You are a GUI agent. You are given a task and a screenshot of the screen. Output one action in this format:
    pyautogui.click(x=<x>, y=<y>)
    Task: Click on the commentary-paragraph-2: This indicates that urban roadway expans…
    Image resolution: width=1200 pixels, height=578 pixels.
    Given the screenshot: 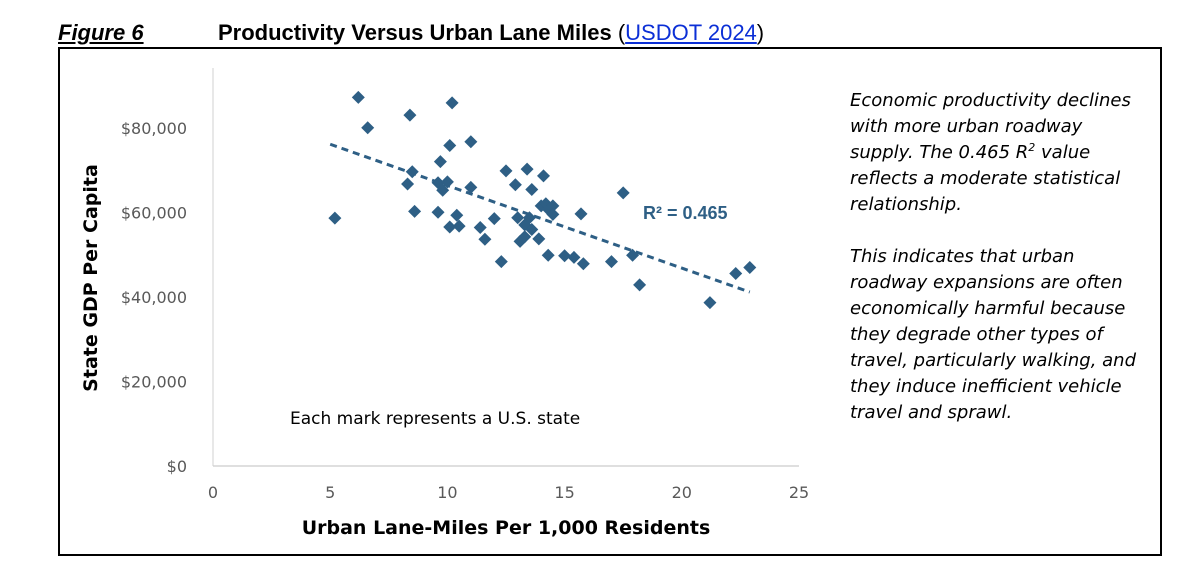 What is the action you would take?
    pyautogui.click(x=993, y=334)
    